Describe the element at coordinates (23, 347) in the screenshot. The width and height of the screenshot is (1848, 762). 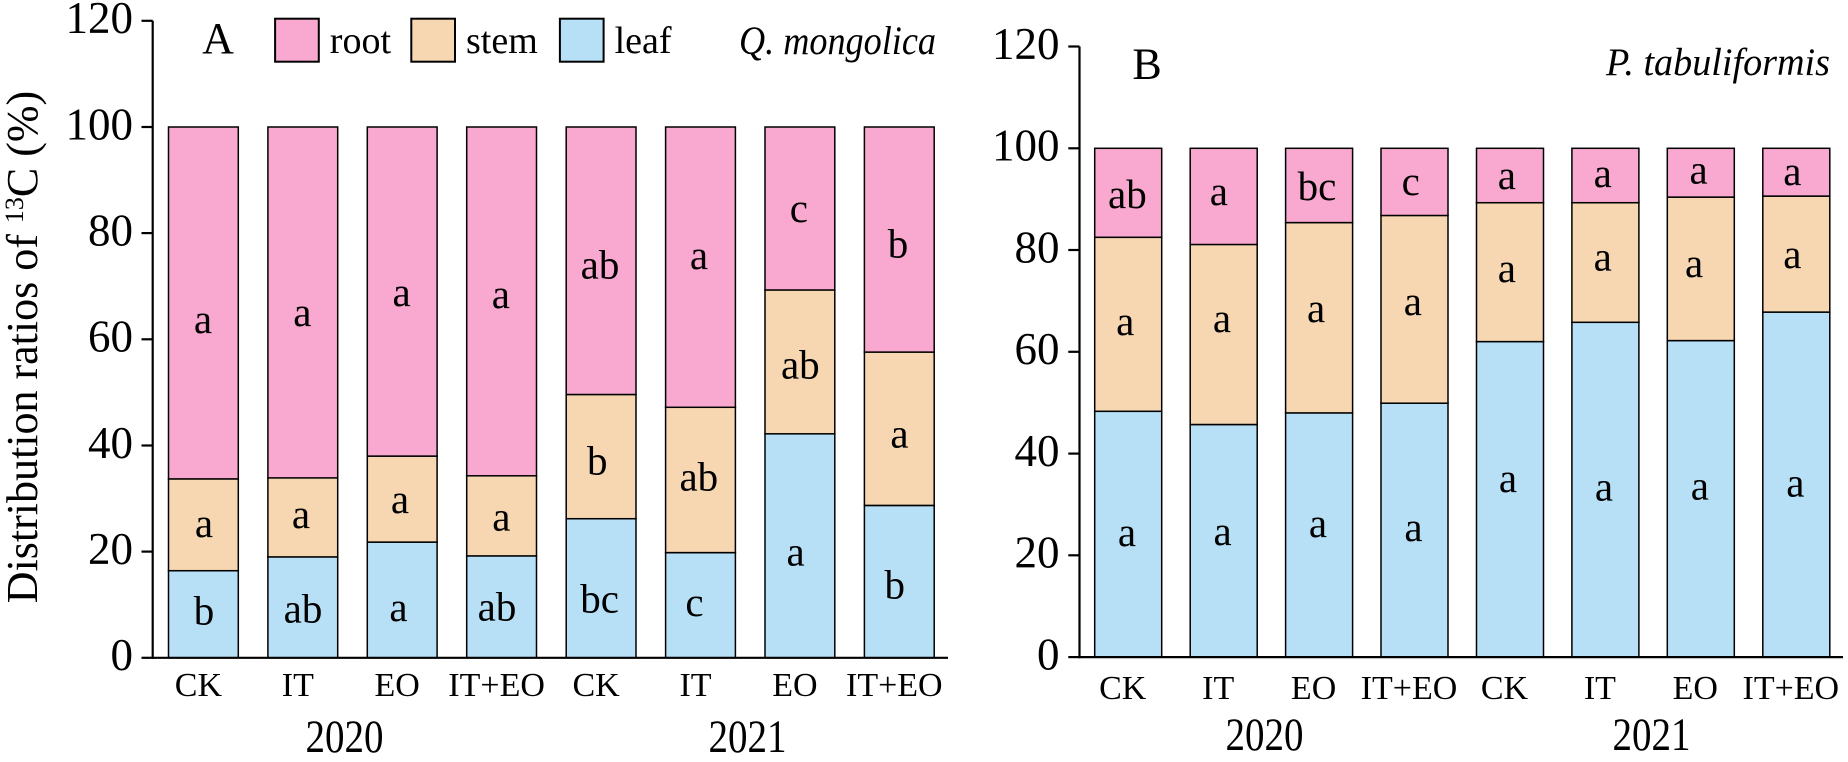
I see `svg-text: Distribution ratios of 13C (%)` at that location.